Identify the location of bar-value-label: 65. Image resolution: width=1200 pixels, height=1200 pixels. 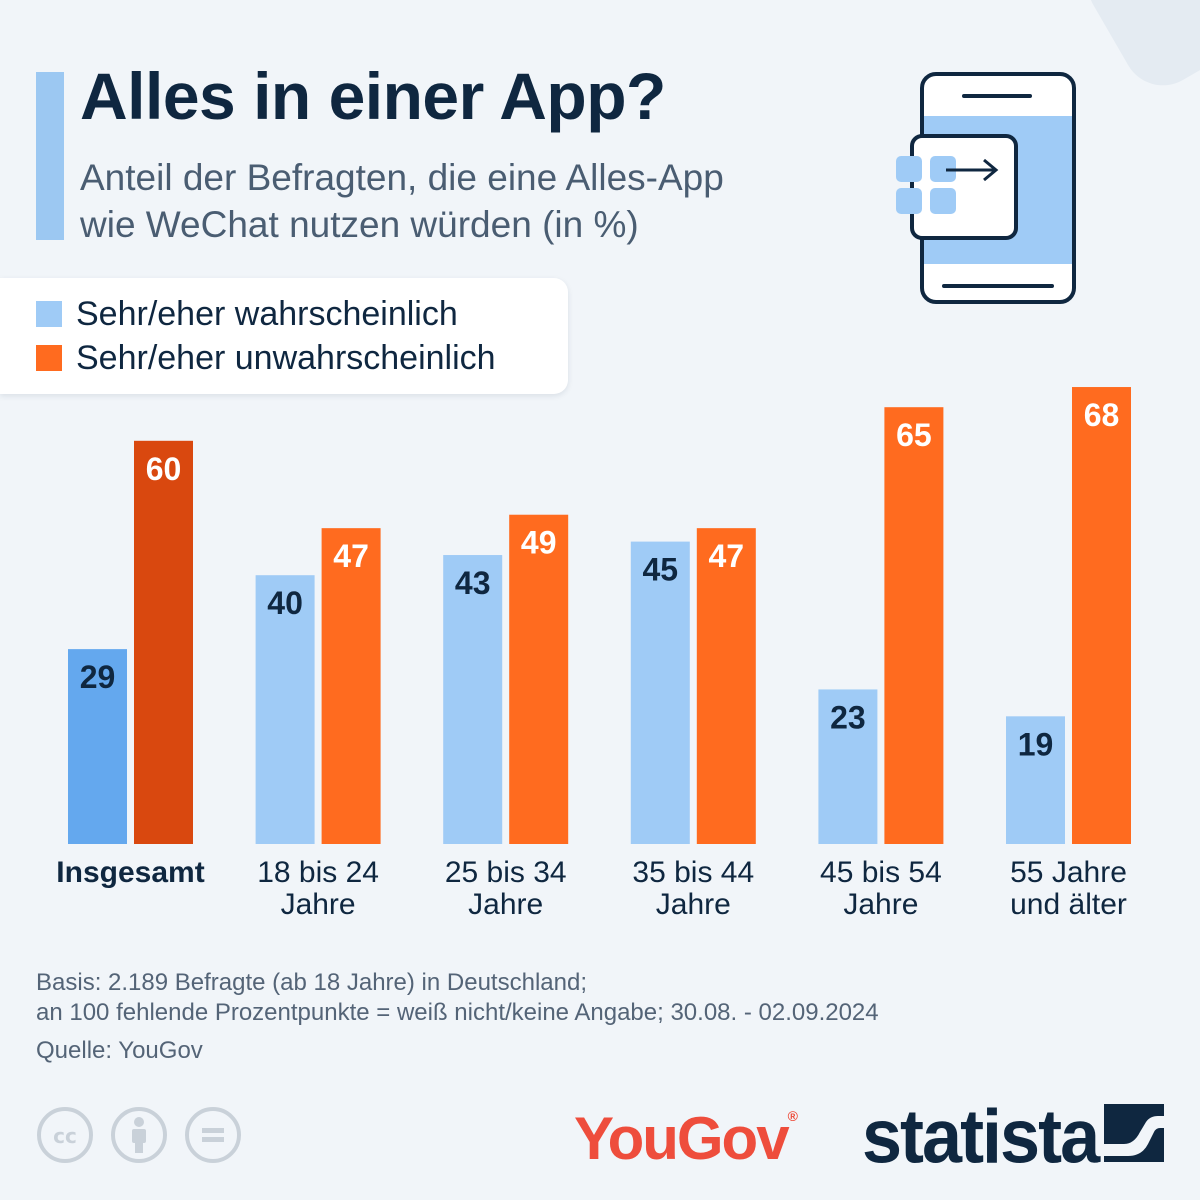
(914, 435).